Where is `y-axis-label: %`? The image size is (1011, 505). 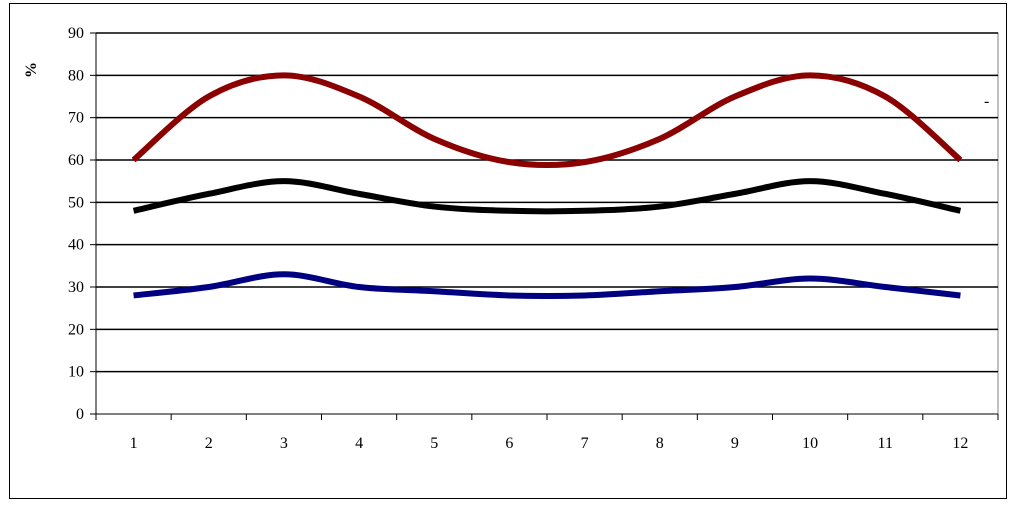 y-axis-label: % is located at coordinates (31, 70).